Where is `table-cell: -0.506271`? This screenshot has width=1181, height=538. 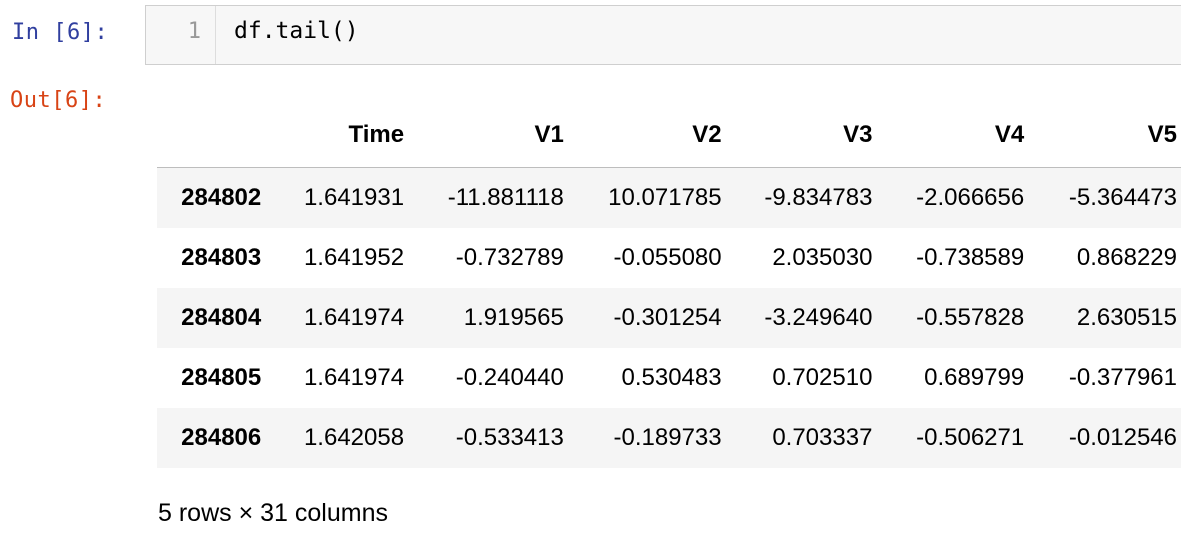
table-cell: -0.506271 is located at coordinates (970, 437).